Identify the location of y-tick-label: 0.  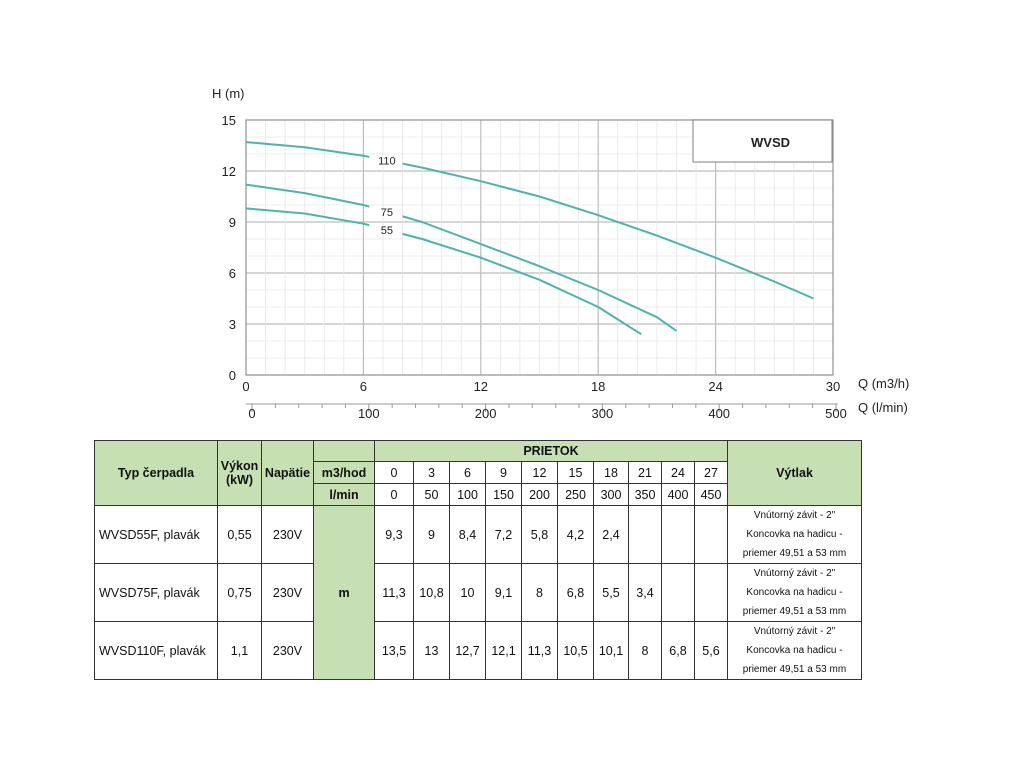
(232, 375).